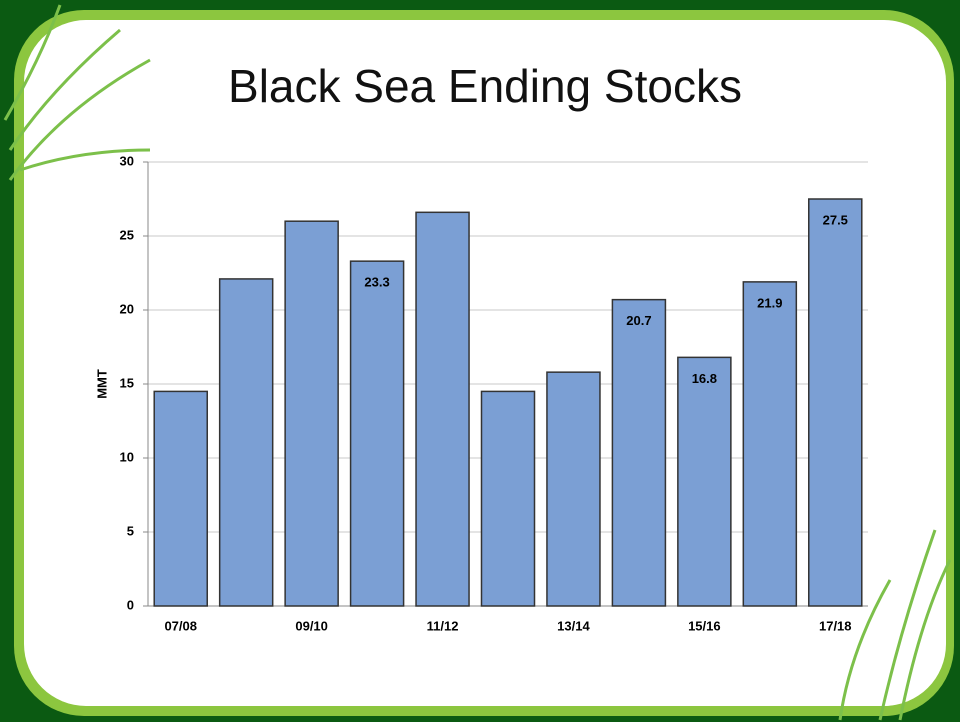 Image resolution: width=960 pixels, height=727 pixels. Describe the element at coordinates (130, 604) in the screenshot. I see `y-tick-label: 0` at that location.